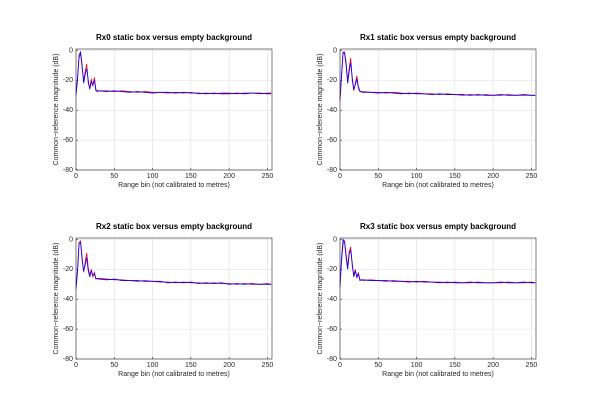 The width and height of the screenshot is (591, 402). What do you see at coordinates (438, 226) in the screenshot?
I see `chart-title: Rx3 static box versus empty background` at bounding box center [438, 226].